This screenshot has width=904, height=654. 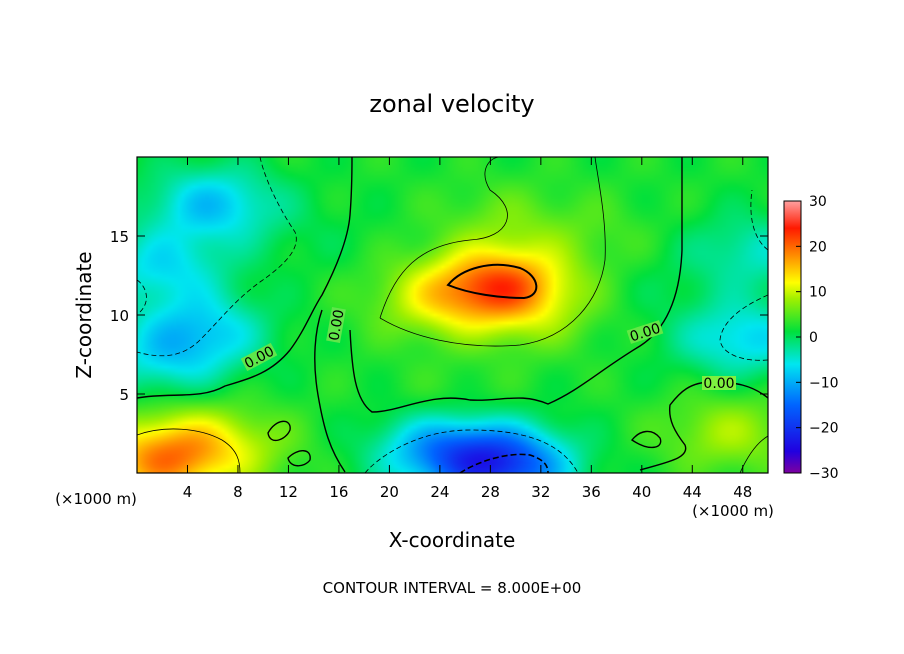 I want to click on colorbar-tick-label: −30, so click(x=824, y=474).